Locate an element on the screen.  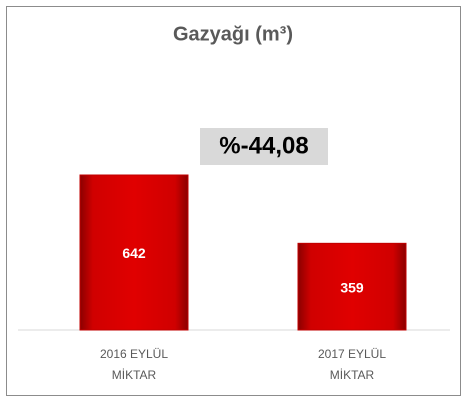
value-label: 359 is located at coordinates (352, 287).